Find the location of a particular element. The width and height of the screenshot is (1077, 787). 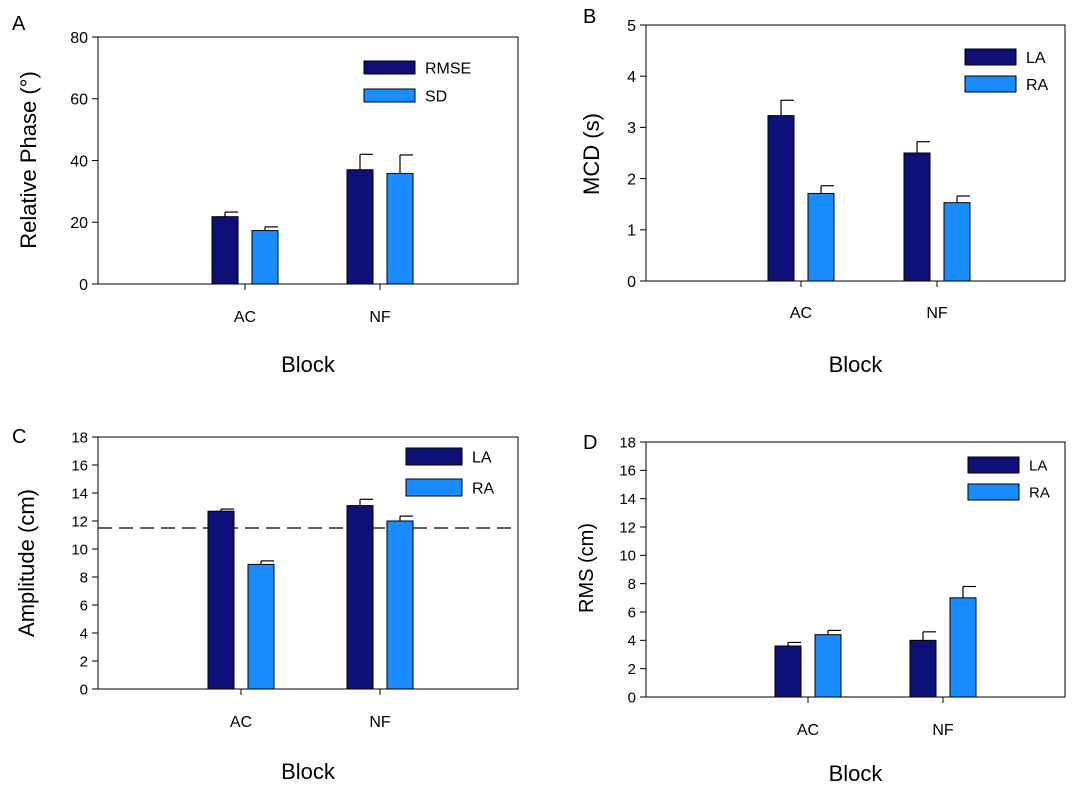

panel-label: B is located at coordinates (589, 17).